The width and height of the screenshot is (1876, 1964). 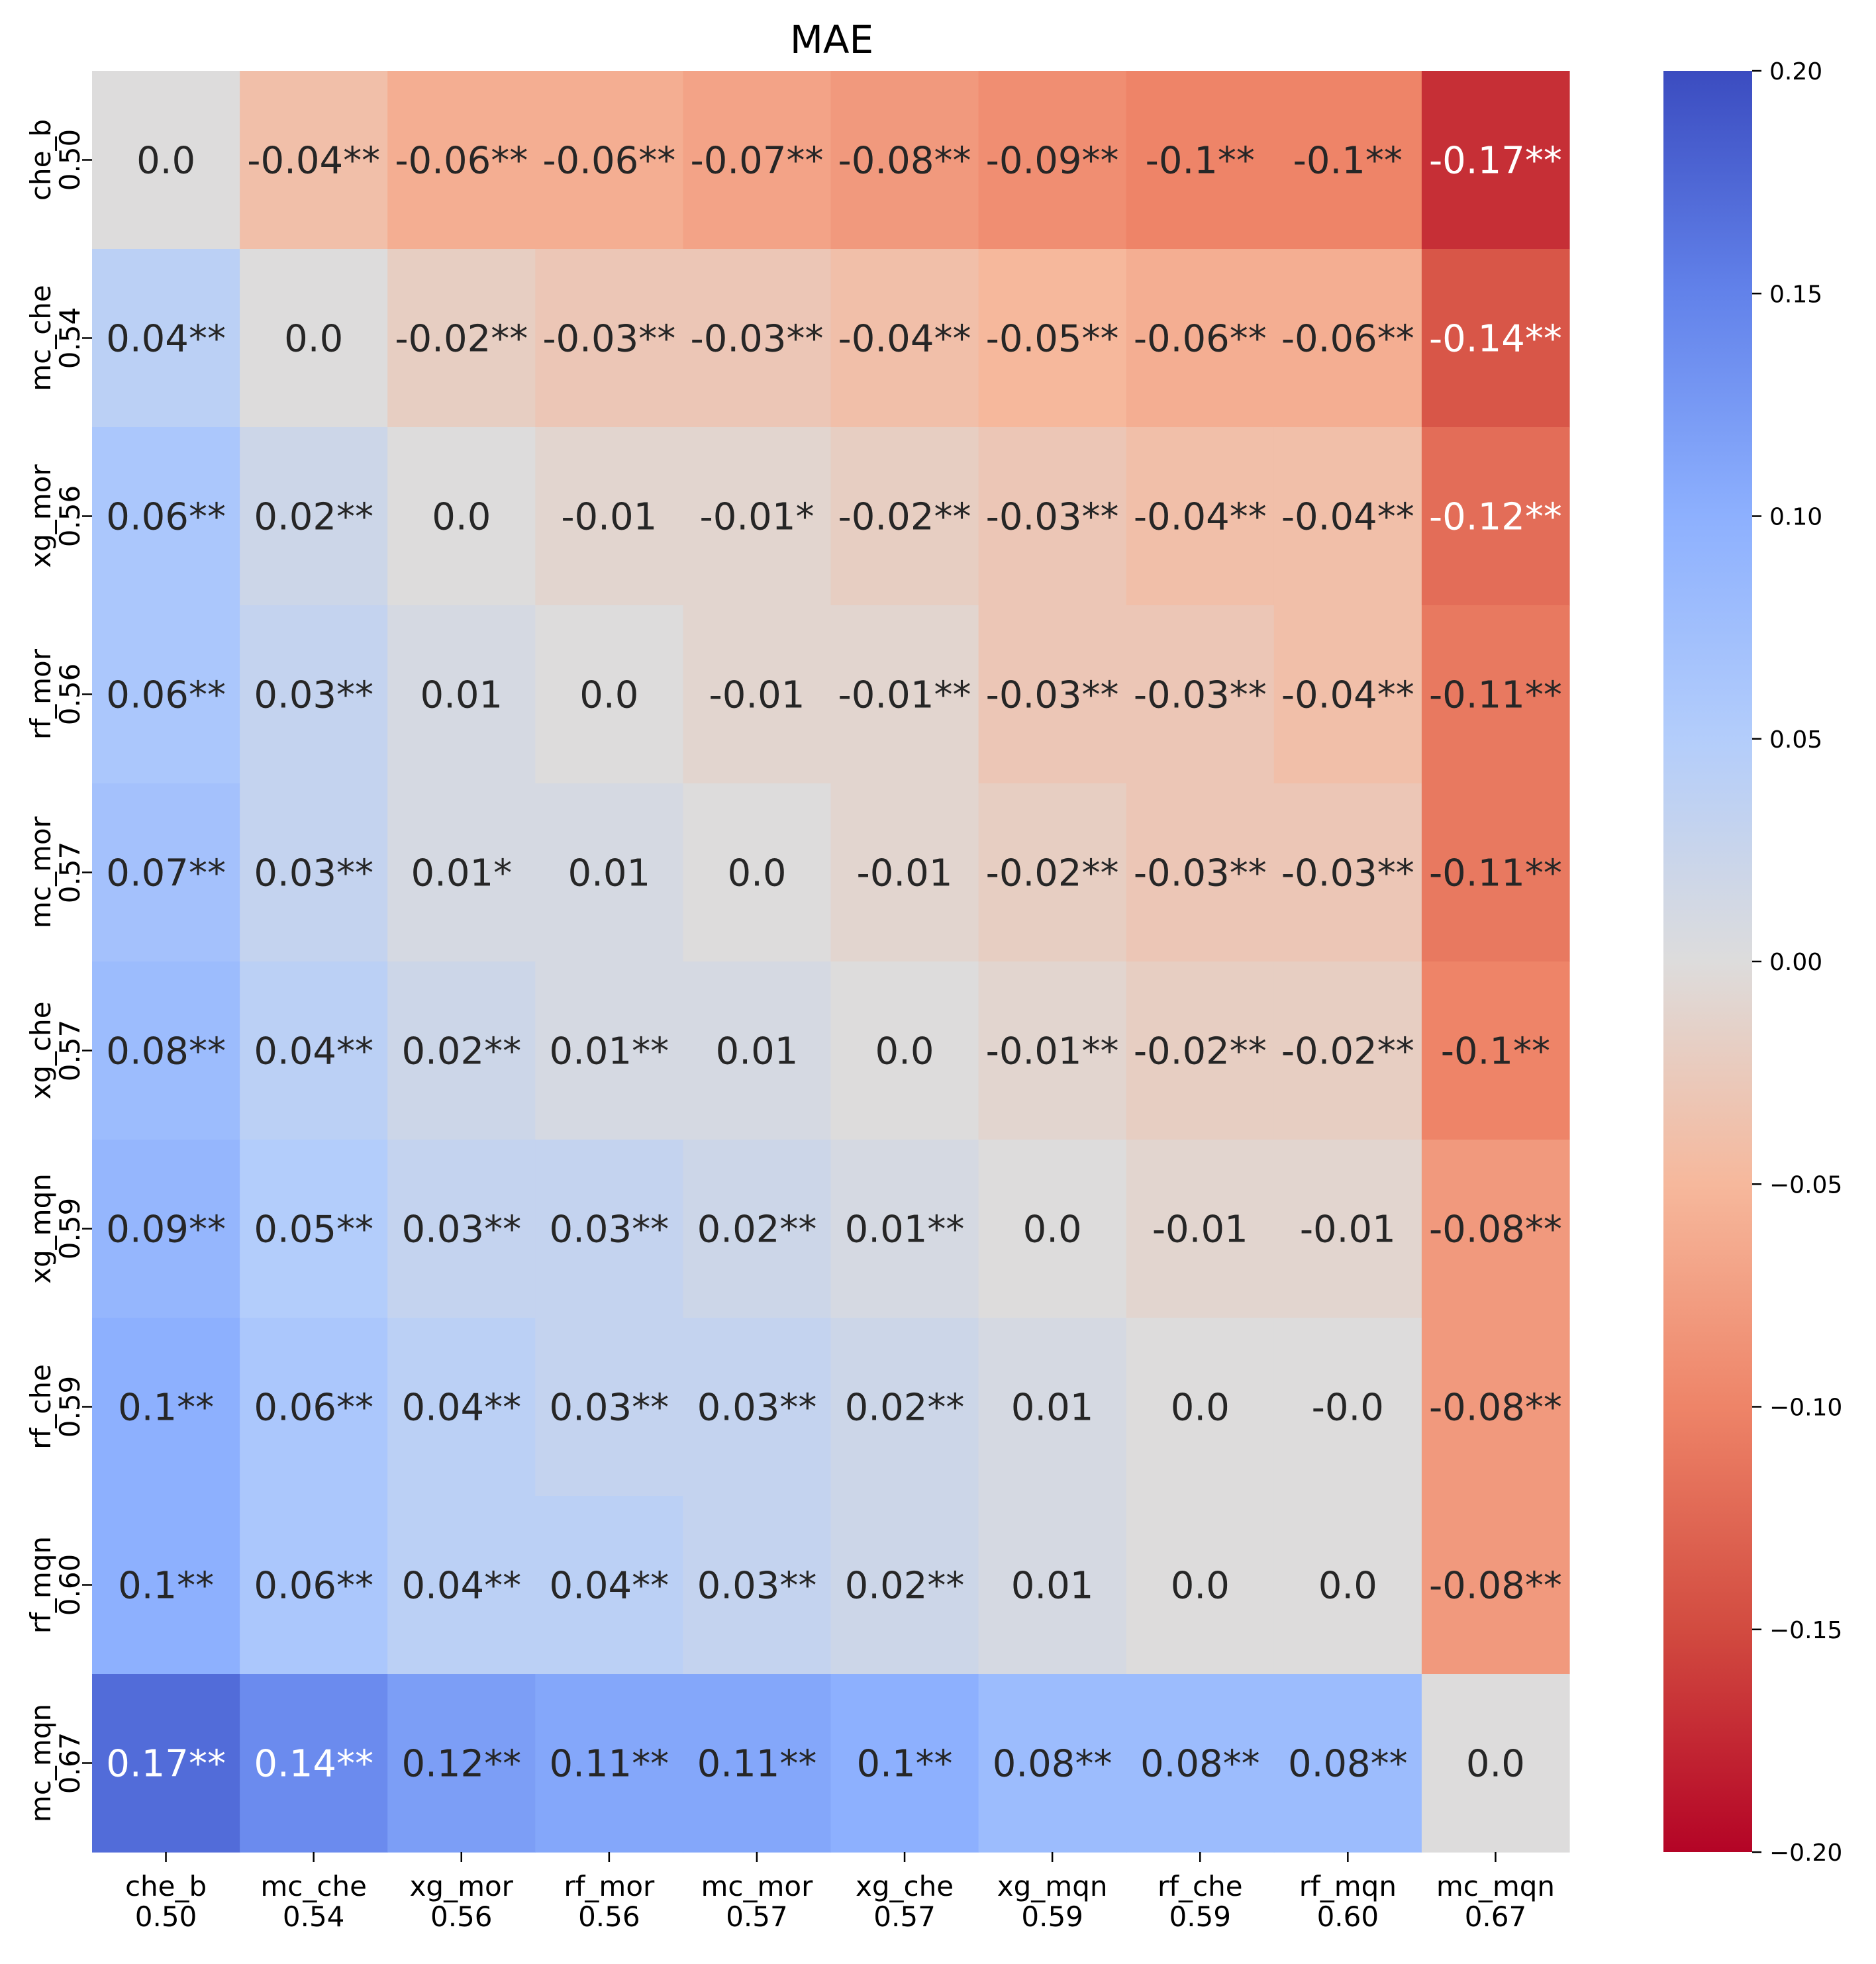 What do you see at coordinates (1805, 1408) in the screenshot?
I see `colorbar-tick-label: −0.10` at bounding box center [1805, 1408].